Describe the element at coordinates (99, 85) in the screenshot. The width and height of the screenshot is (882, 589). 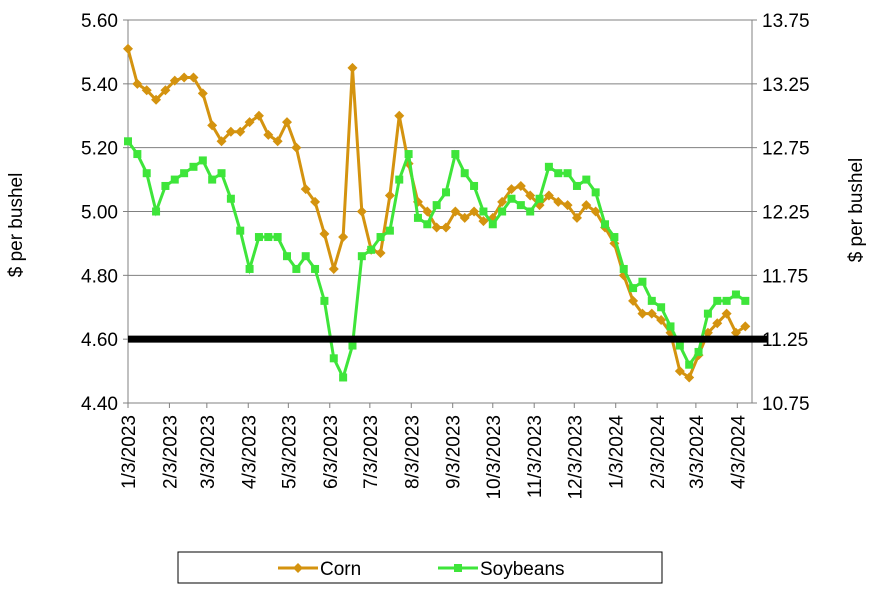
I see `y-tick-label: 5.40` at that location.